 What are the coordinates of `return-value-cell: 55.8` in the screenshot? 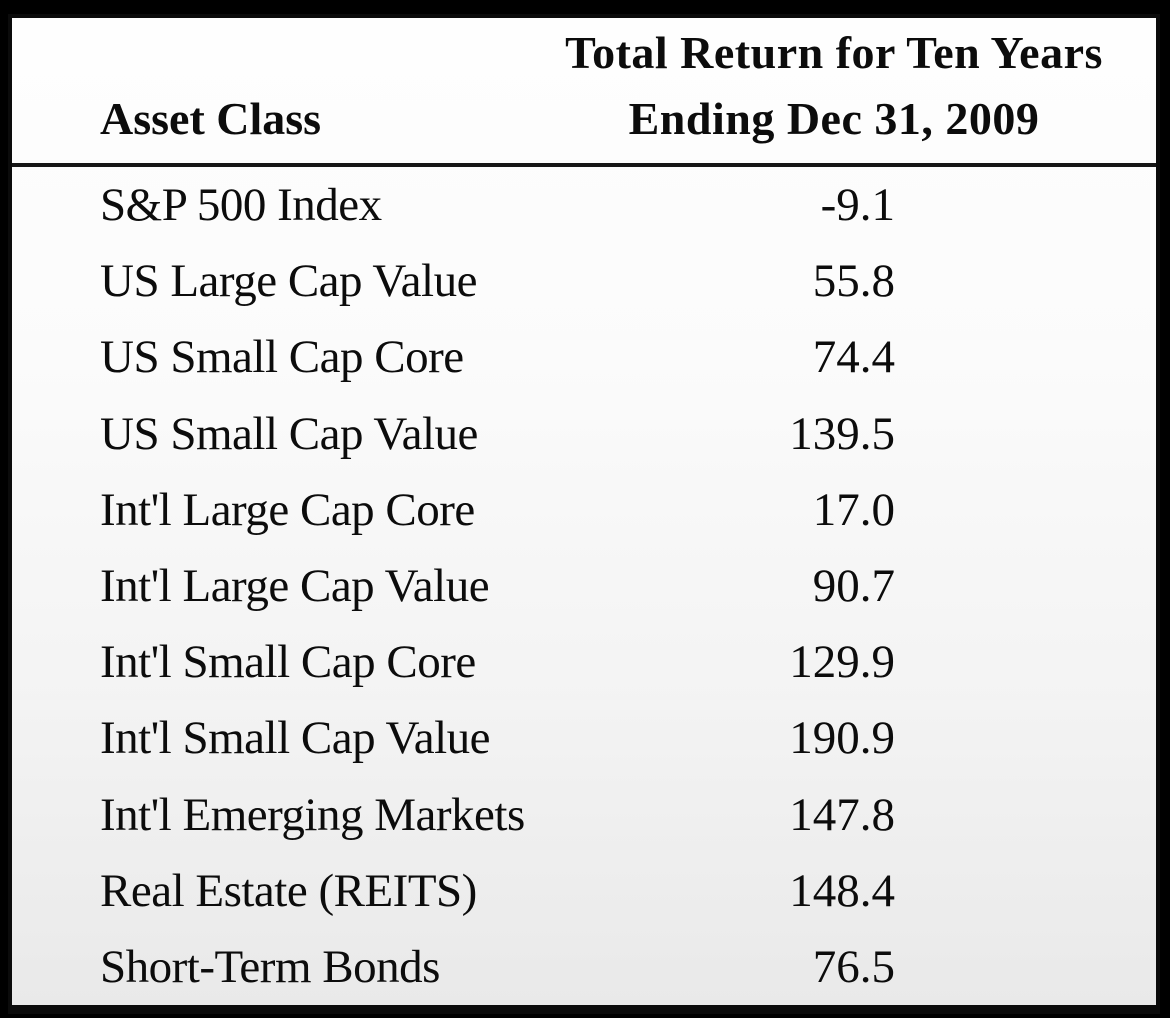 It's located at (853, 281).